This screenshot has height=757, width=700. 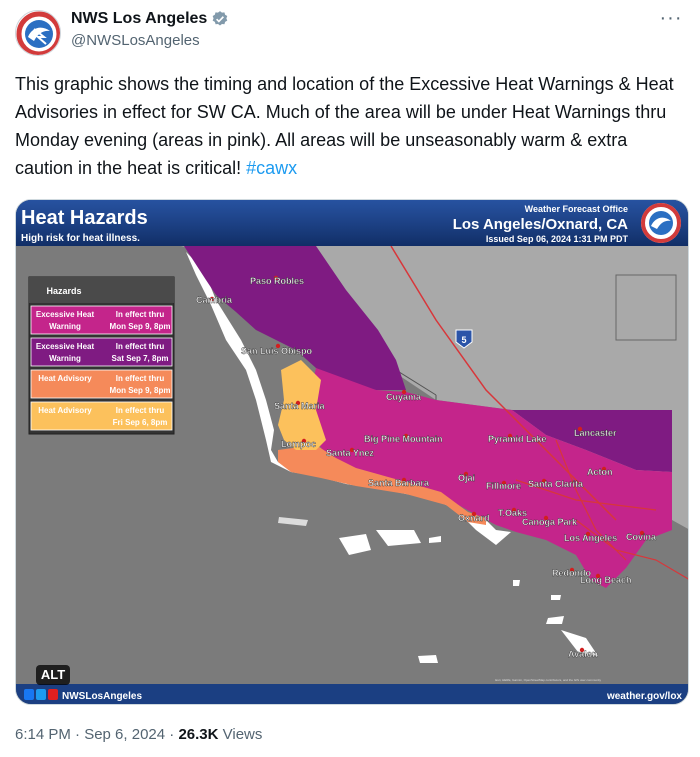 I want to click on city-label: Redondo, so click(x=571, y=573).